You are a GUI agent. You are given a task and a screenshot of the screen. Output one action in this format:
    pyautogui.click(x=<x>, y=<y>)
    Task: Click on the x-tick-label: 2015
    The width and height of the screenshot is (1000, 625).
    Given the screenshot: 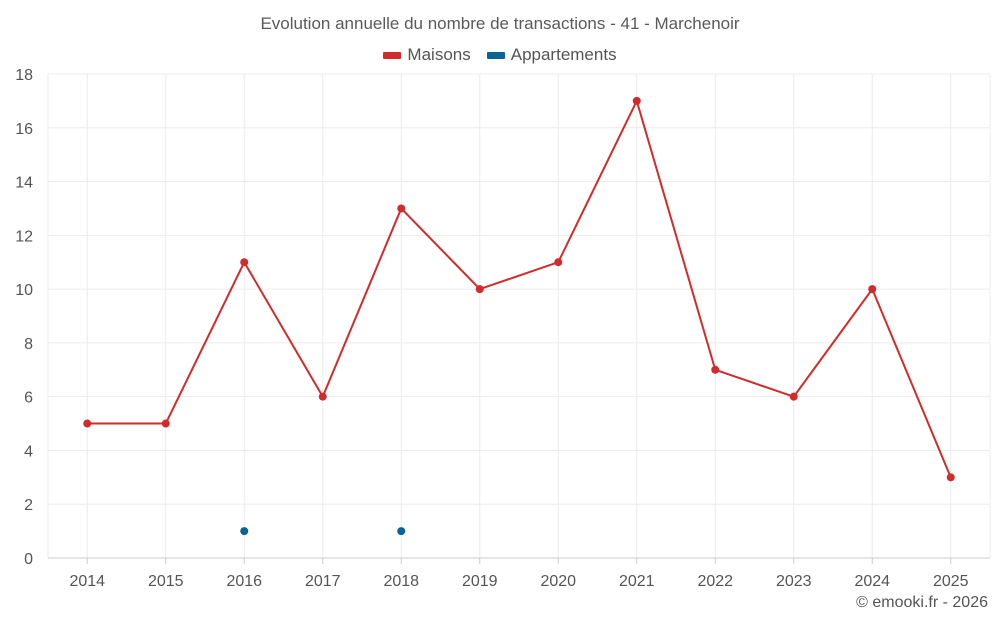 What is the action you would take?
    pyautogui.click(x=166, y=581)
    